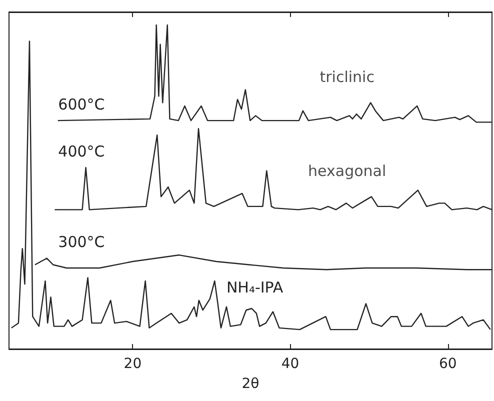 The width and height of the screenshot is (494, 401). Describe the element at coordinates (347, 77) in the screenshot. I see `annotation: triclinic` at that location.